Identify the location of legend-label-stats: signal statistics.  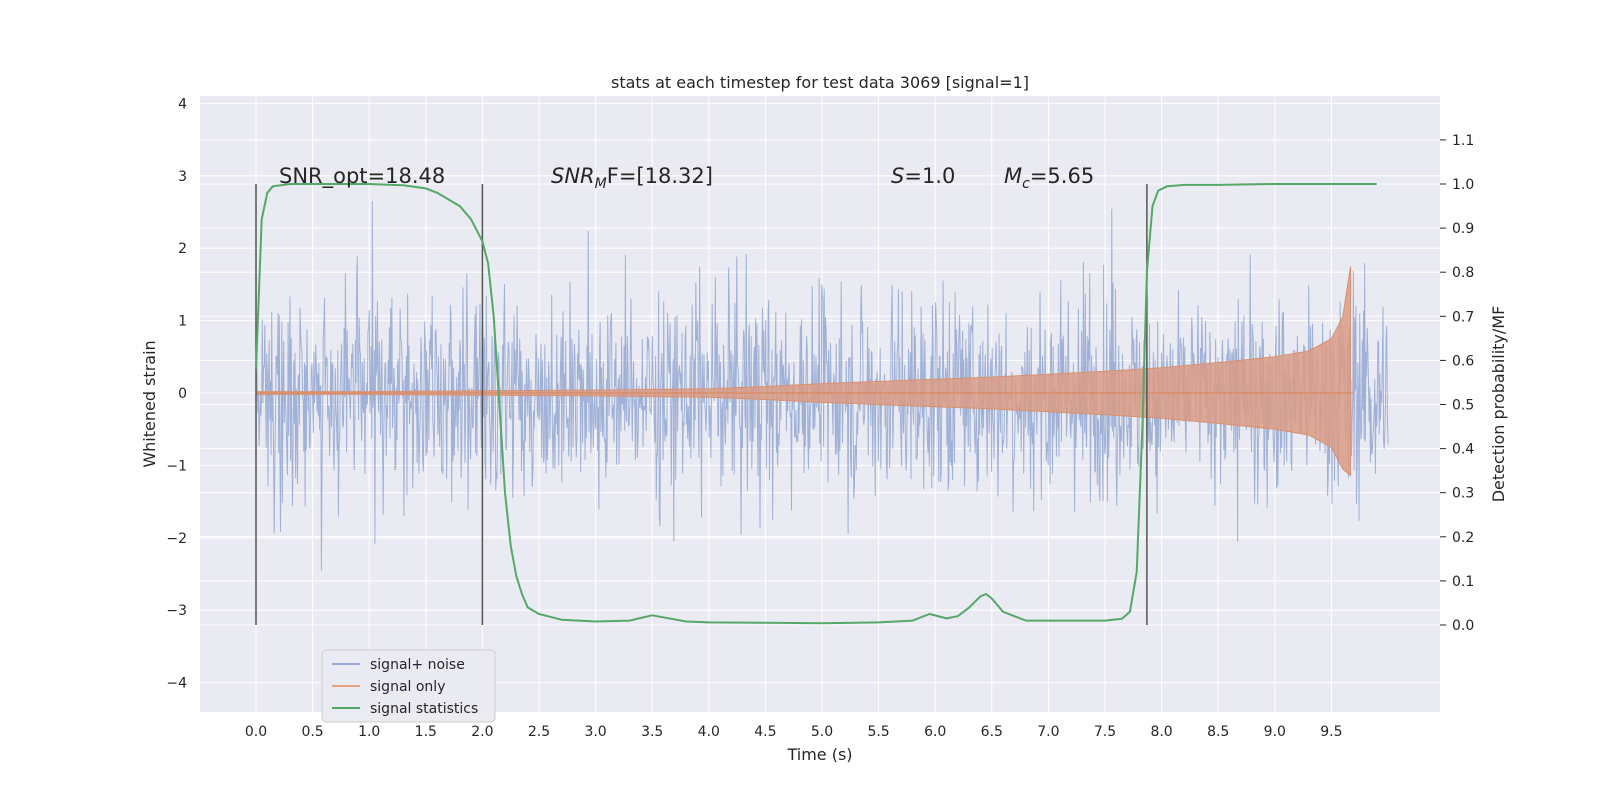
(424, 709).